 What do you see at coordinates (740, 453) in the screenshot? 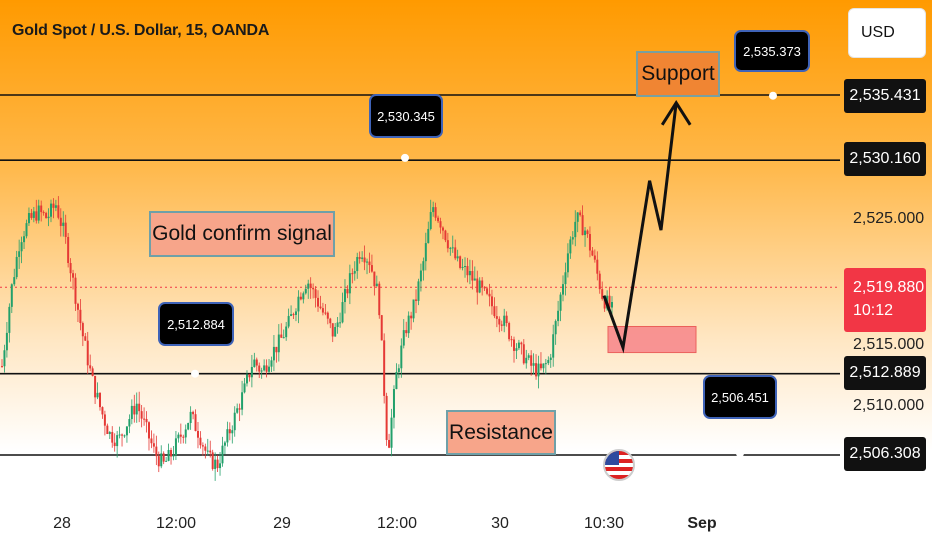
I see `callout-anchor-dot` at bounding box center [740, 453].